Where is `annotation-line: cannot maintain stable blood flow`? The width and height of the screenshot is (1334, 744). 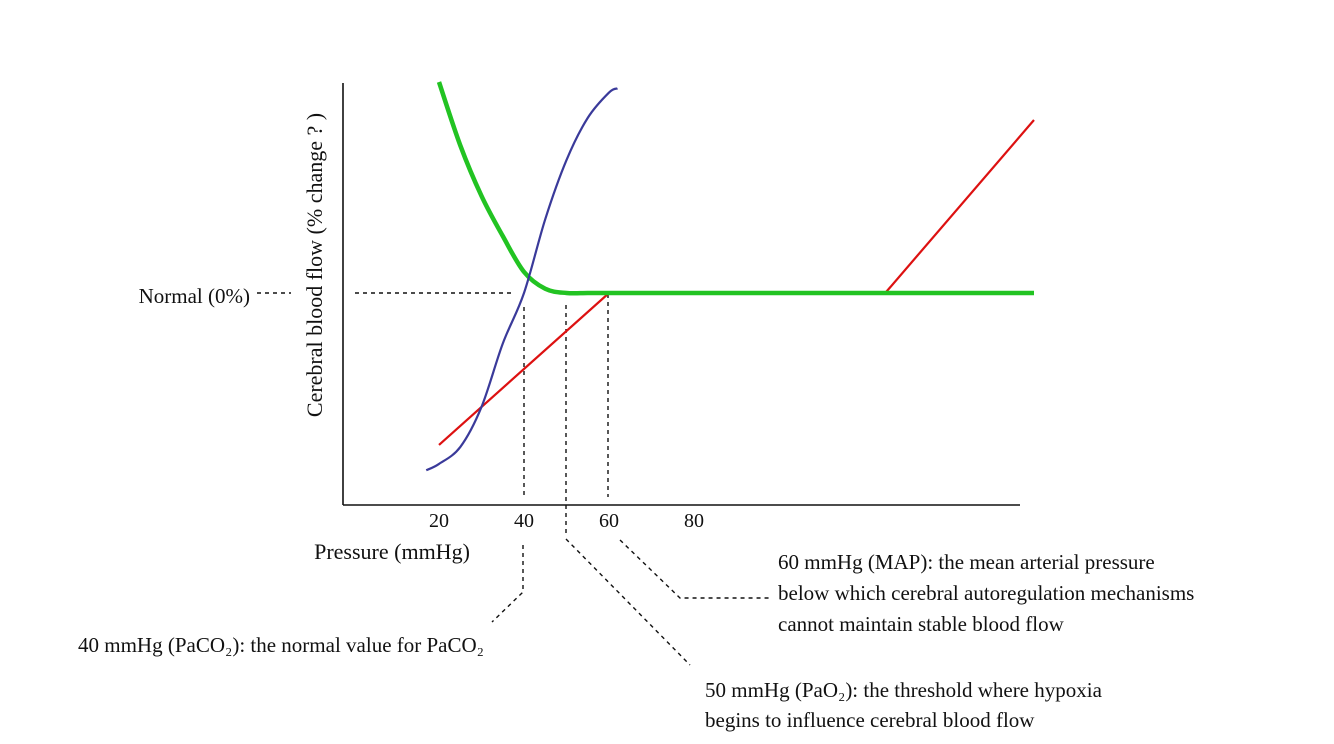
annotation-line: cannot maintain stable blood flow is located at coordinates (921, 624).